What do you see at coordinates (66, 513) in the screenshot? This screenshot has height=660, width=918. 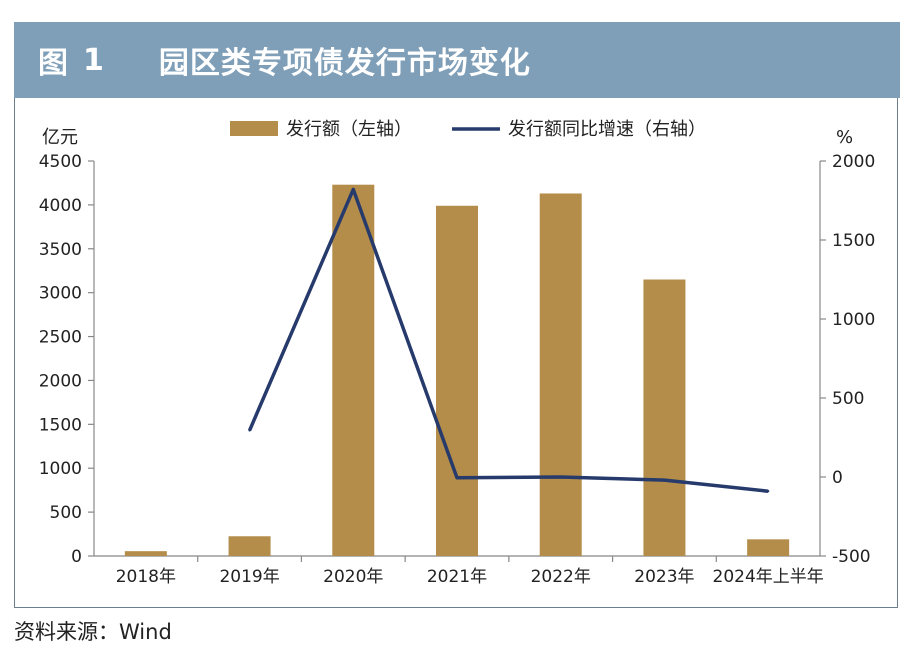 I see `left-axis-tick-label: 500` at bounding box center [66, 513].